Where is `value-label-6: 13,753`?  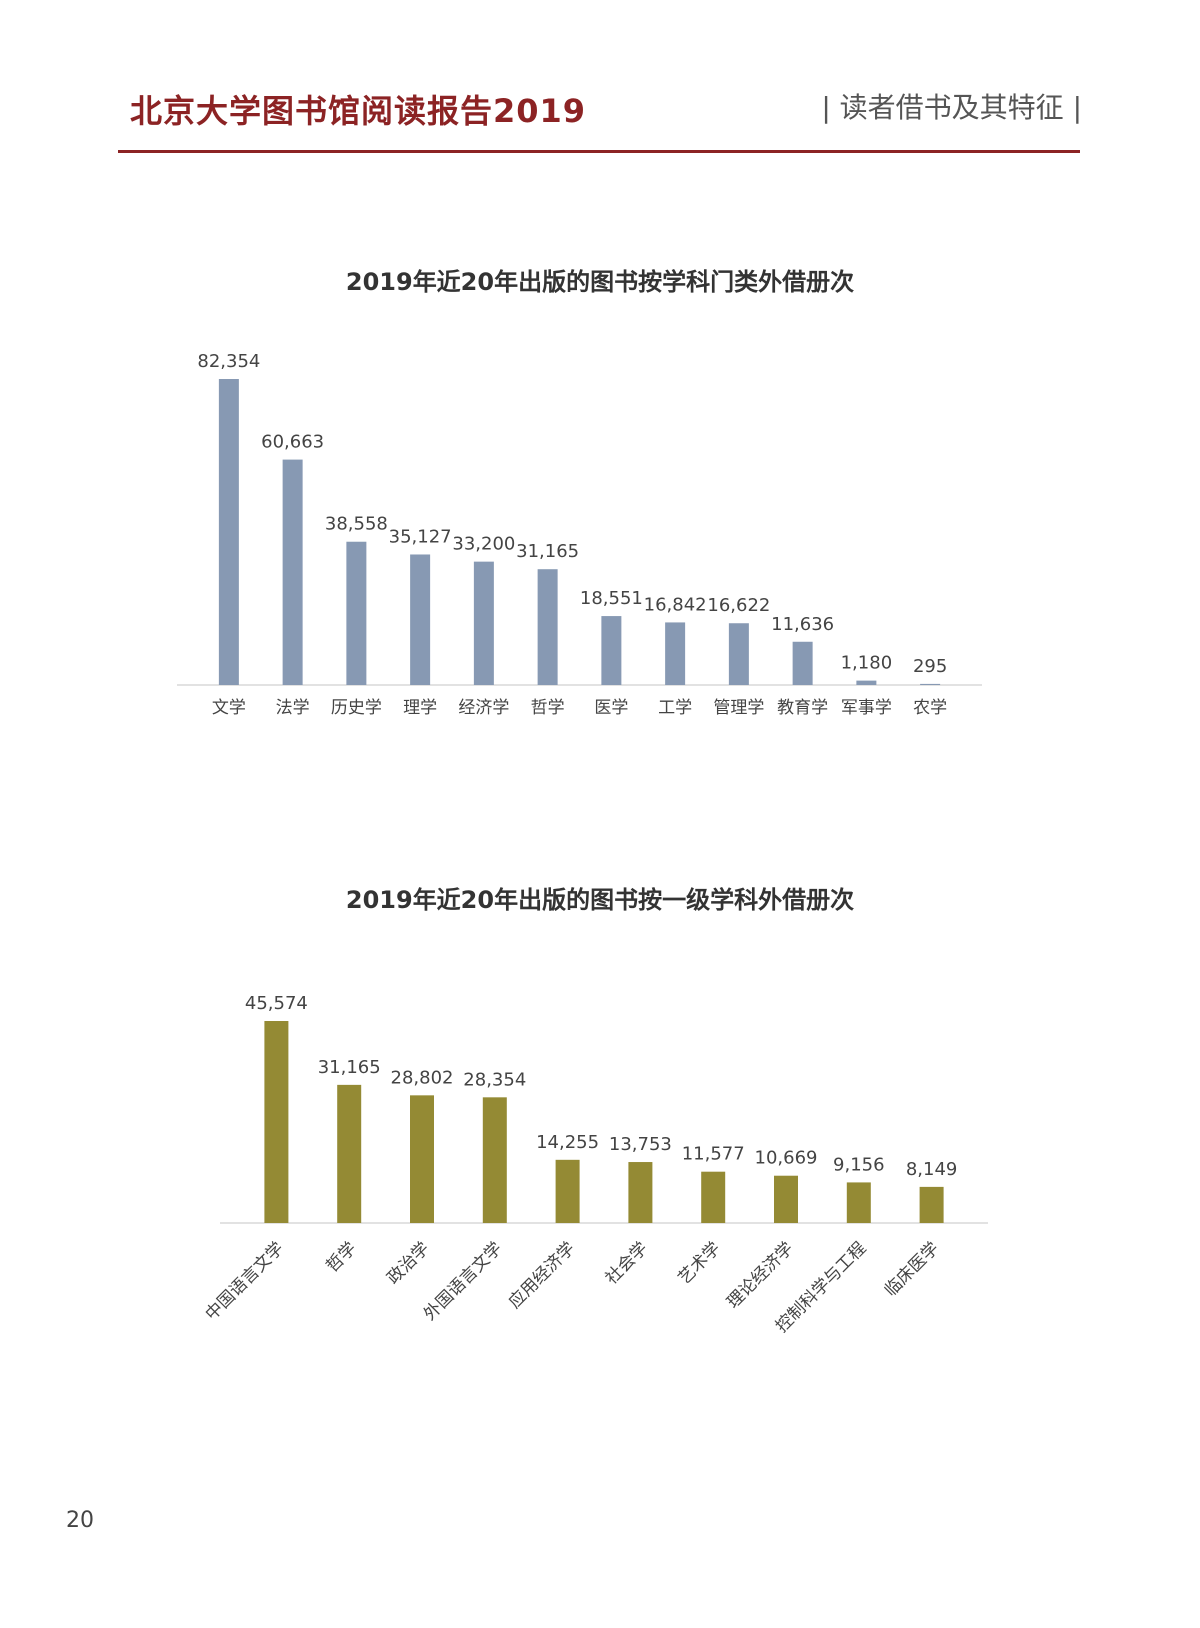
value-label-6: 13,753 is located at coordinates (640, 1144).